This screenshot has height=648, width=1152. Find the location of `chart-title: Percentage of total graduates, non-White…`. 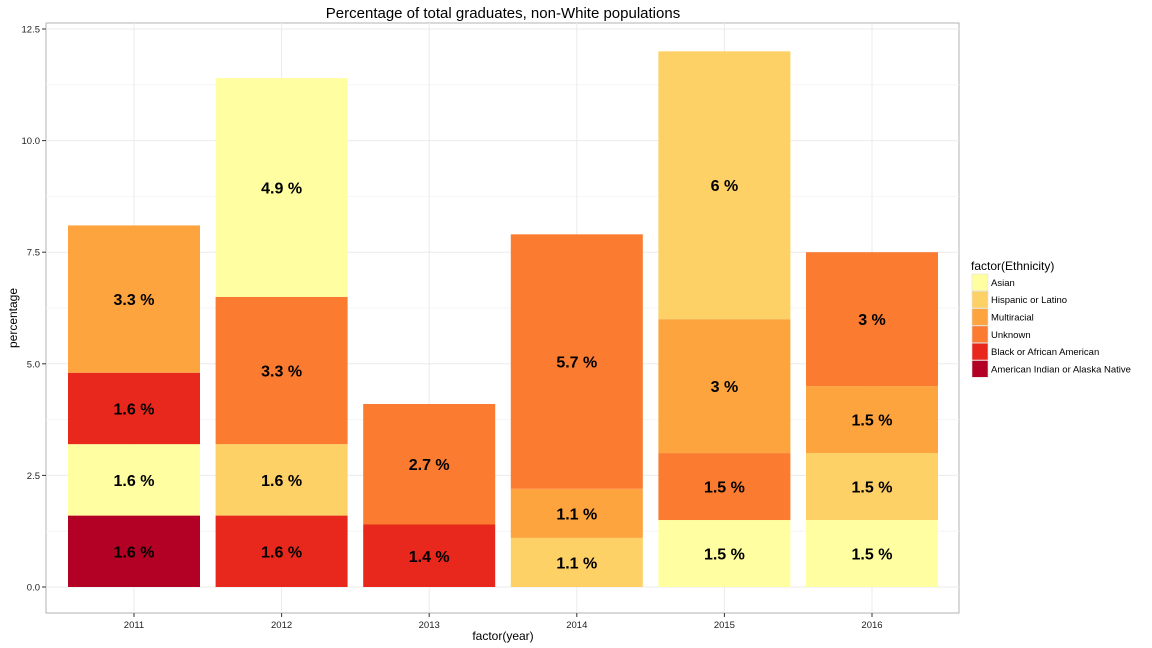

chart-title: Percentage of total graduates, non-White… is located at coordinates (503, 13).